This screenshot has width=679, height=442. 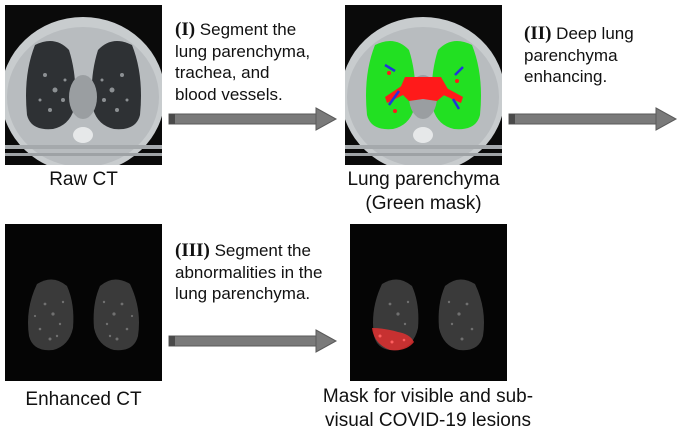 I want to click on step-1-line-1: Segment the, so click(x=246, y=29).